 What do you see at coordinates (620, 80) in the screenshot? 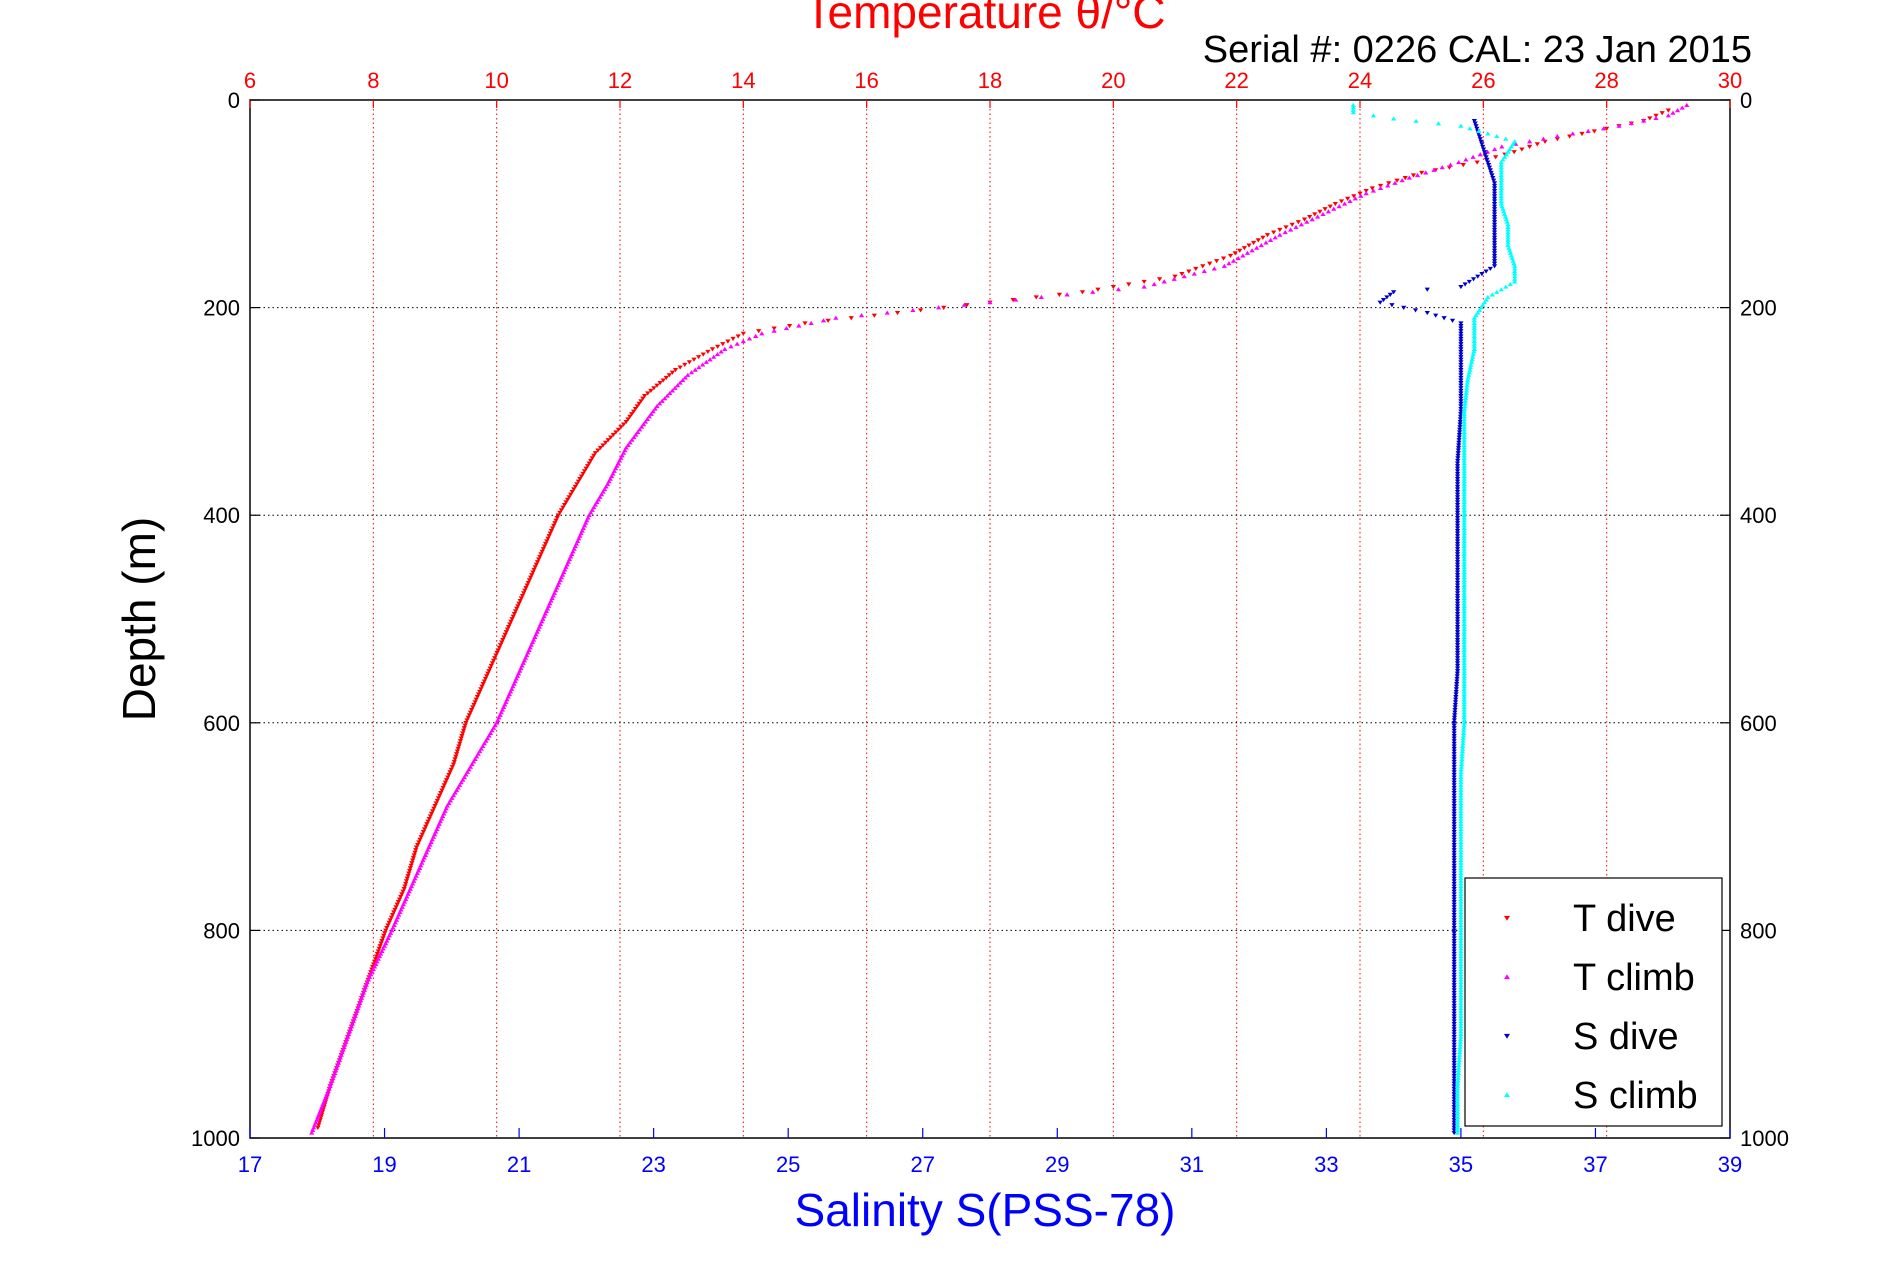
I see `temperature-tick-label: 12` at bounding box center [620, 80].